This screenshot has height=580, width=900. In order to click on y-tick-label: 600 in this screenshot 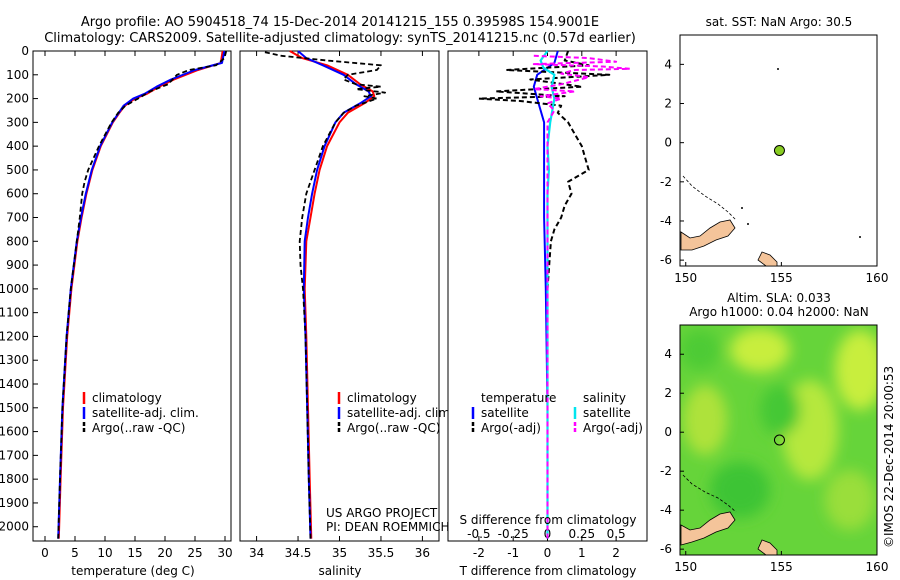, I will do `click(17, 194)`.